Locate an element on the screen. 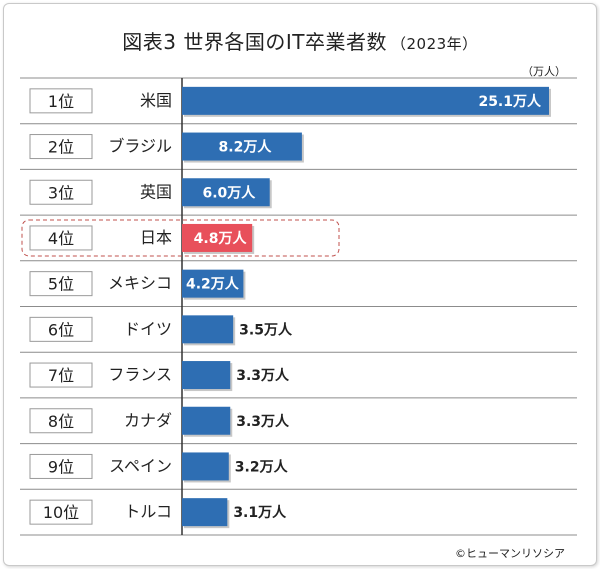 The width and height of the screenshot is (600, 569). rank-label: 9位 is located at coordinates (61, 466).